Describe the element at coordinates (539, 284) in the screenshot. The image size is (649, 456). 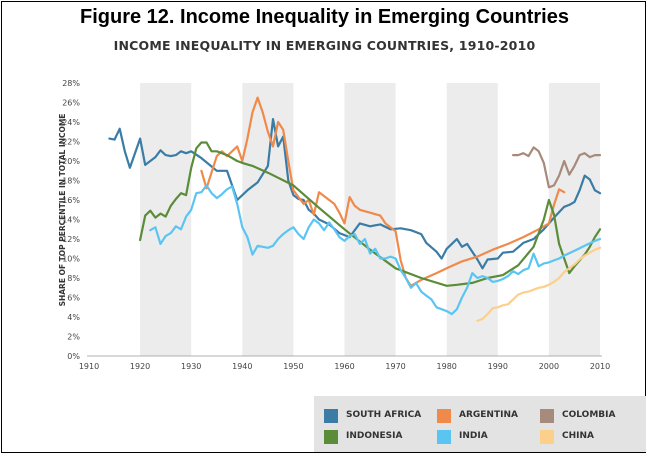
I see `series-line-china` at that location.